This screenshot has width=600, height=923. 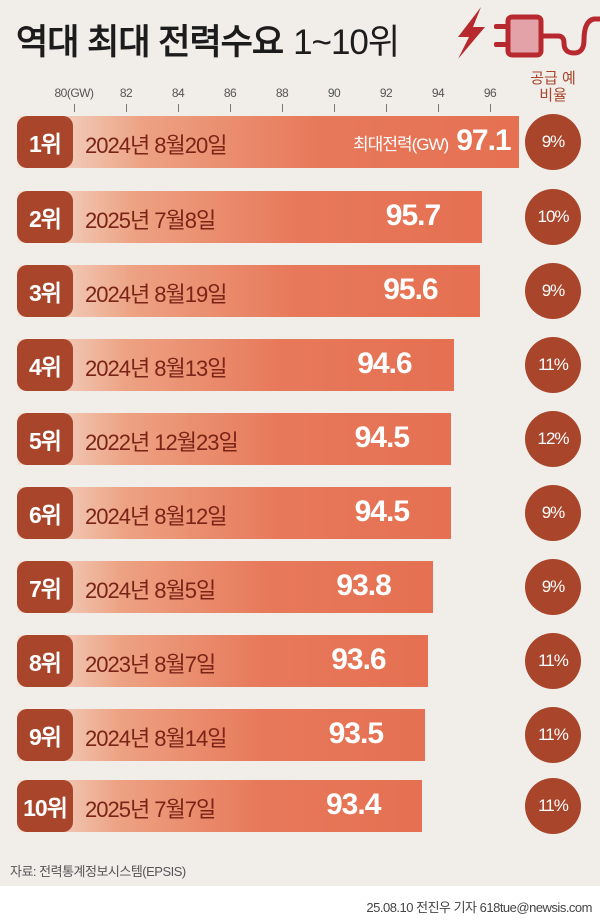 What do you see at coordinates (156, 368) in the screenshot?
I see `date-label: 2024년 8월13일` at bounding box center [156, 368].